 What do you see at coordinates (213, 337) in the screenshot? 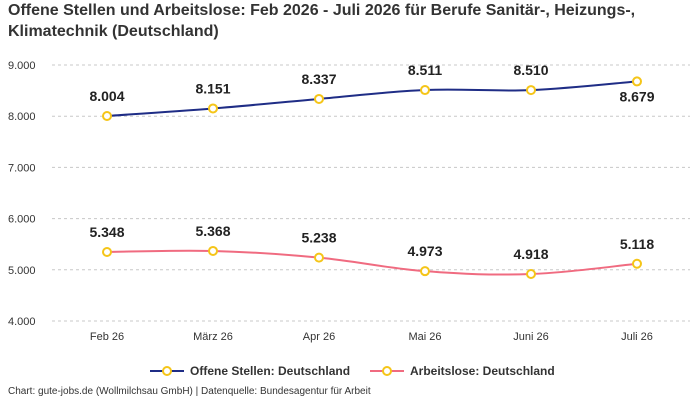
I see `x-tick-label: März 26` at bounding box center [213, 337].